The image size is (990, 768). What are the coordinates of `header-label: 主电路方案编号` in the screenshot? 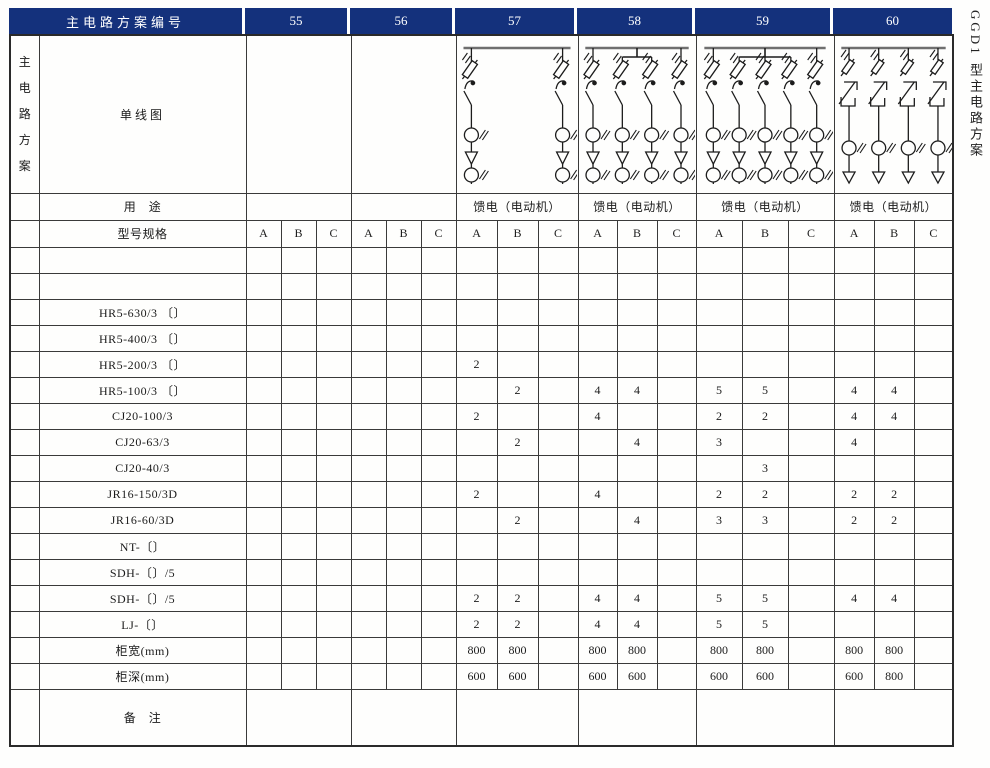 It's located at (127, 21).